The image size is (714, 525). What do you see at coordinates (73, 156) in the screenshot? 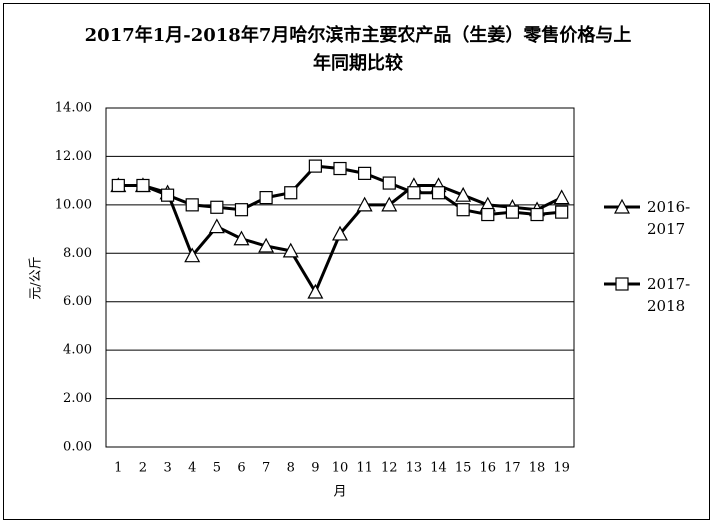
I see `y-tick-label: 12.00` at bounding box center [73, 156].